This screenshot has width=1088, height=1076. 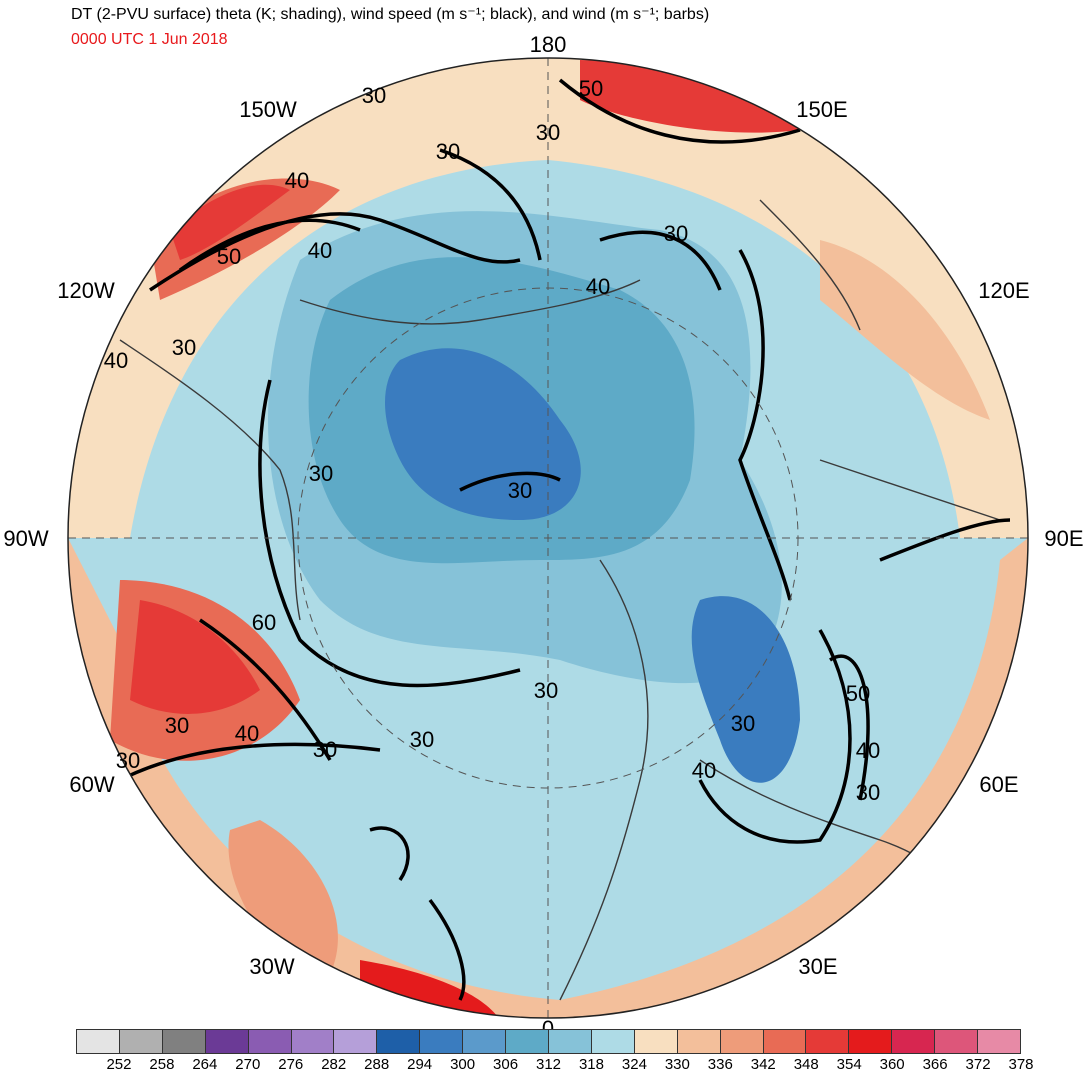 I want to click on colorbar-tick-label: 360, so click(x=892, y=1064).